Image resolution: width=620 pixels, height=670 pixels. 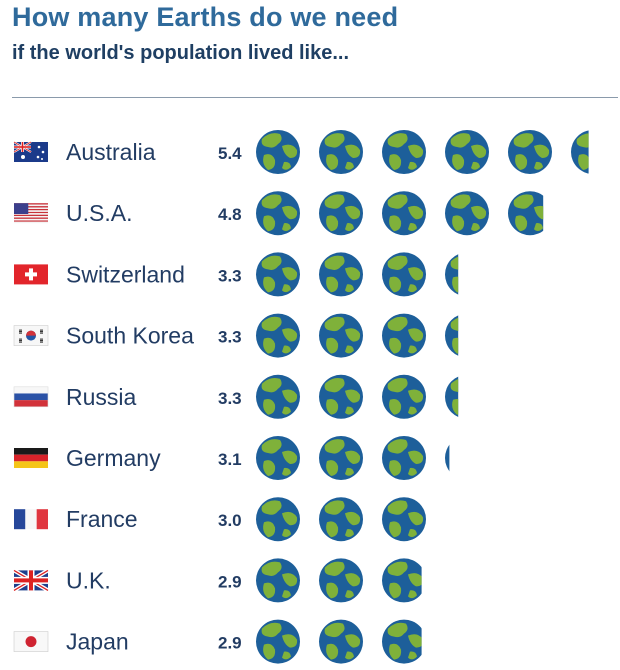 What do you see at coordinates (31, 519) in the screenshot?
I see `france-flag-icon` at bounding box center [31, 519].